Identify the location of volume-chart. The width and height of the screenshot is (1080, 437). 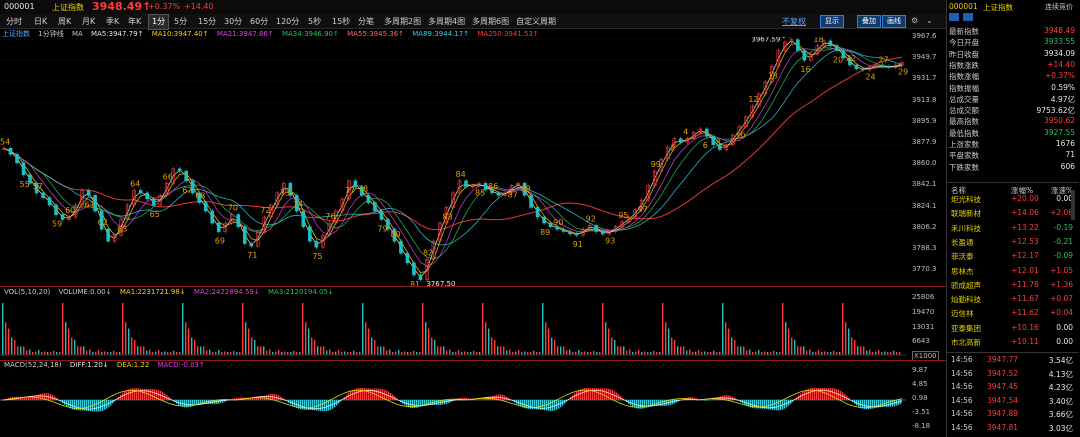
(473, 327).